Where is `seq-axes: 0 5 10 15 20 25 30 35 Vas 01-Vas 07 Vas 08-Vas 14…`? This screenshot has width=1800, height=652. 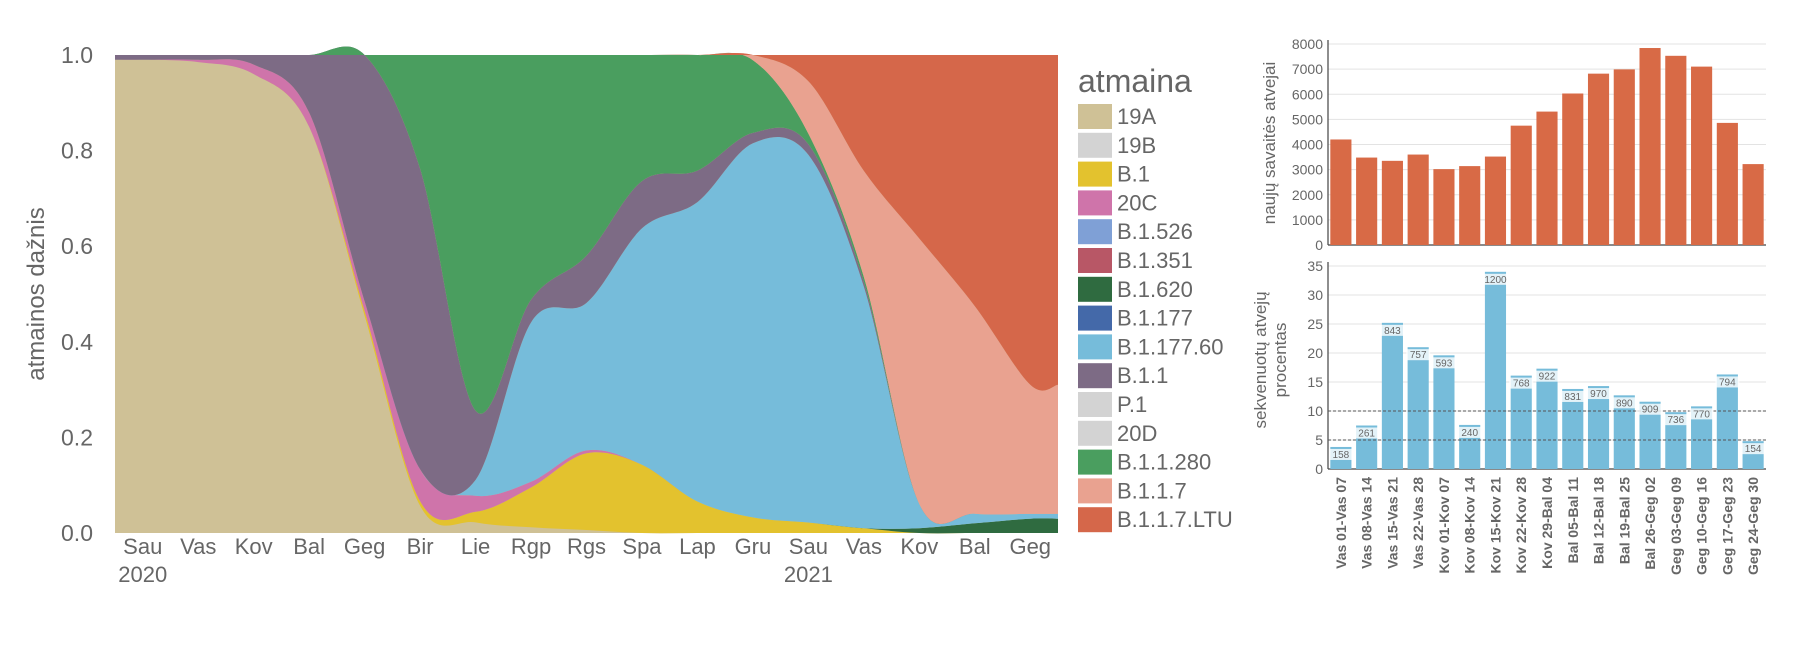
seq-axes: 0 5 10 15 20 25 30 35 Vas 01-Vas 07 Vas 08-Vas 14… is located at coordinates (1536, 416).